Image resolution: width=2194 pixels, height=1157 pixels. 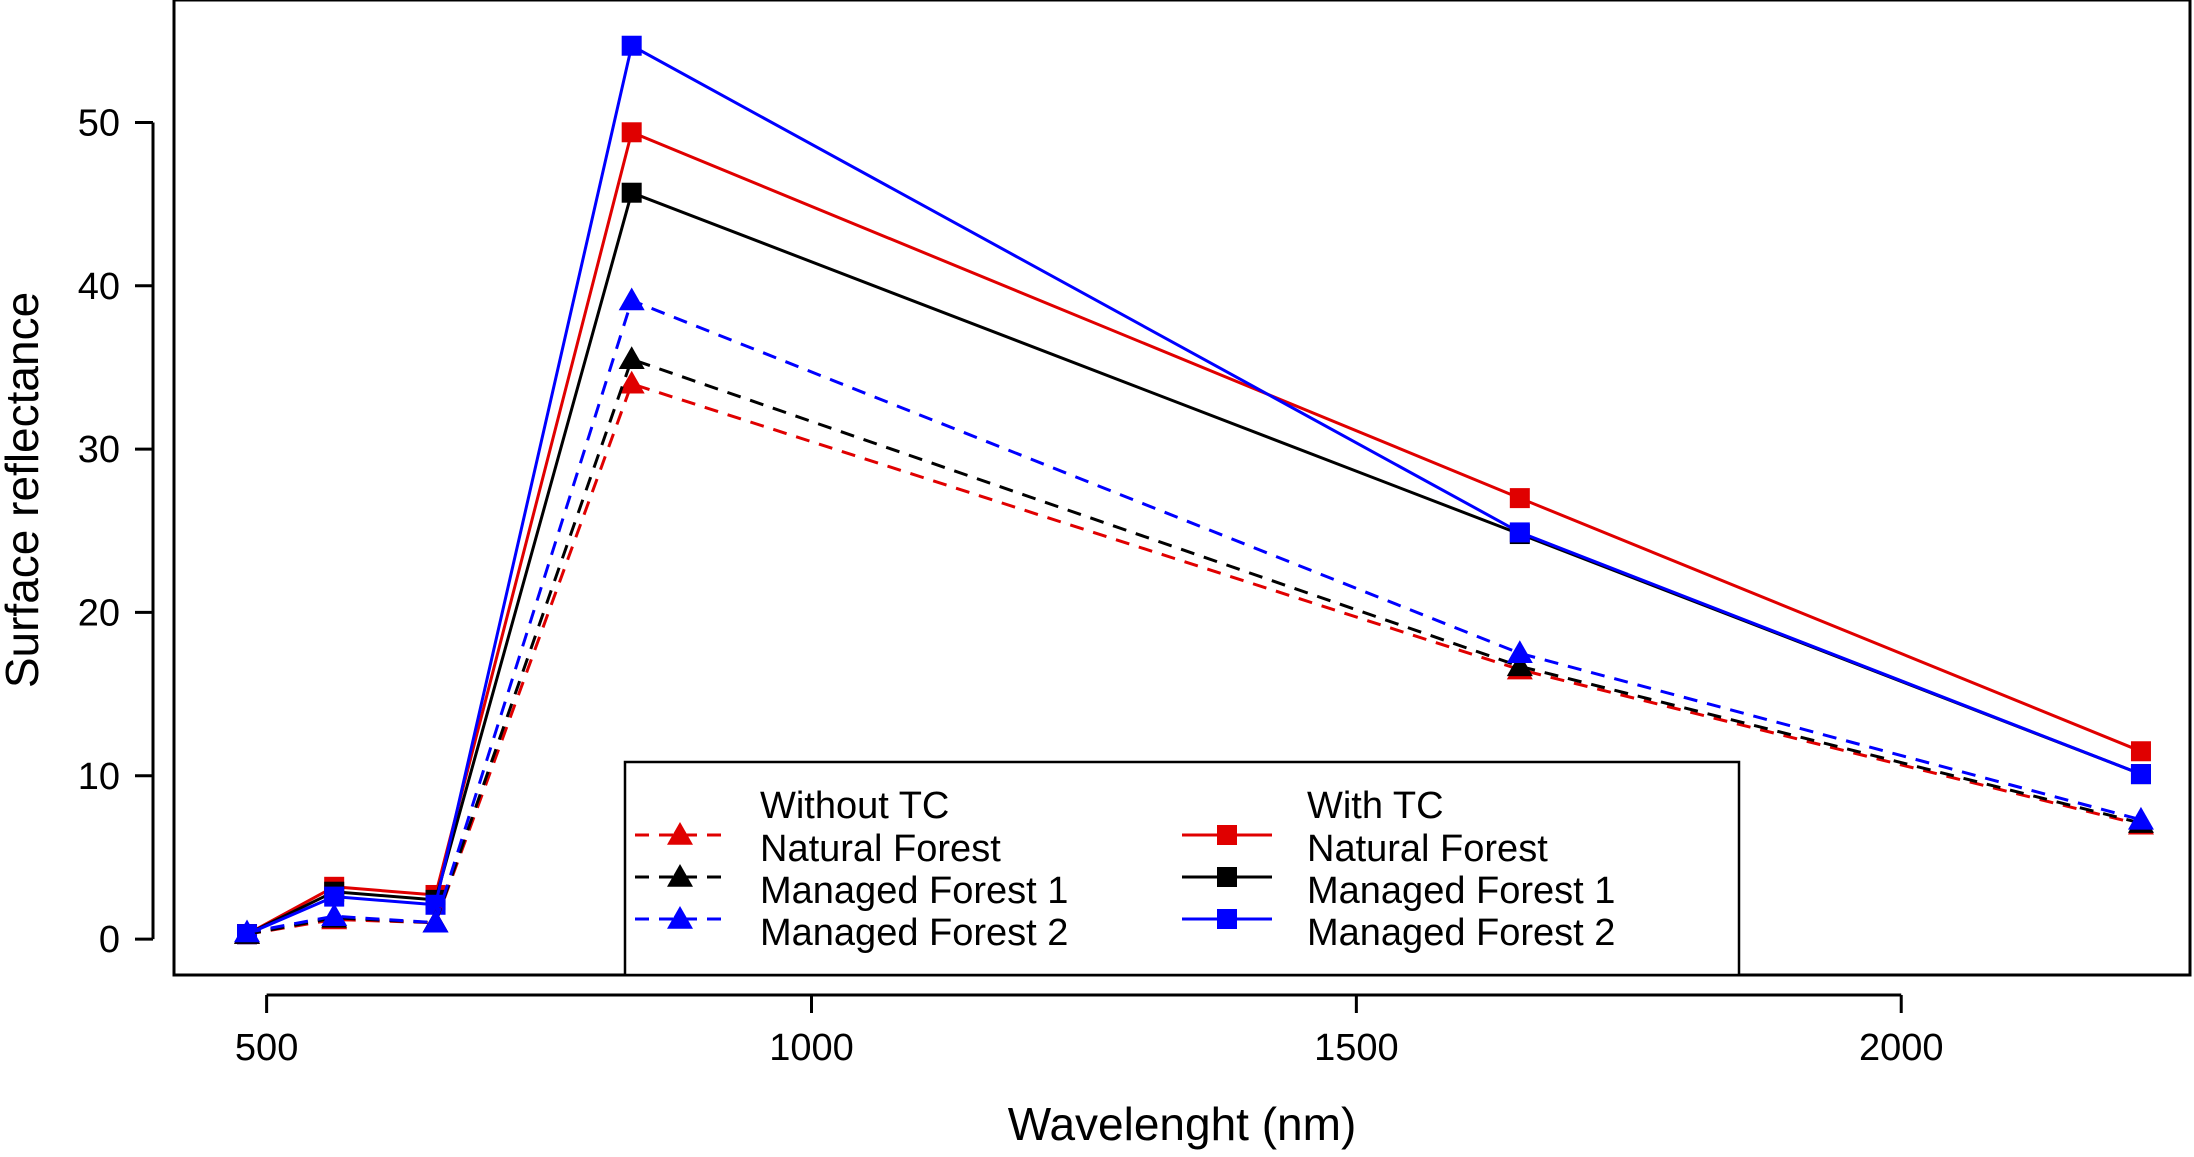 I want to click on y-tick-label: 10, so click(x=99, y=777).